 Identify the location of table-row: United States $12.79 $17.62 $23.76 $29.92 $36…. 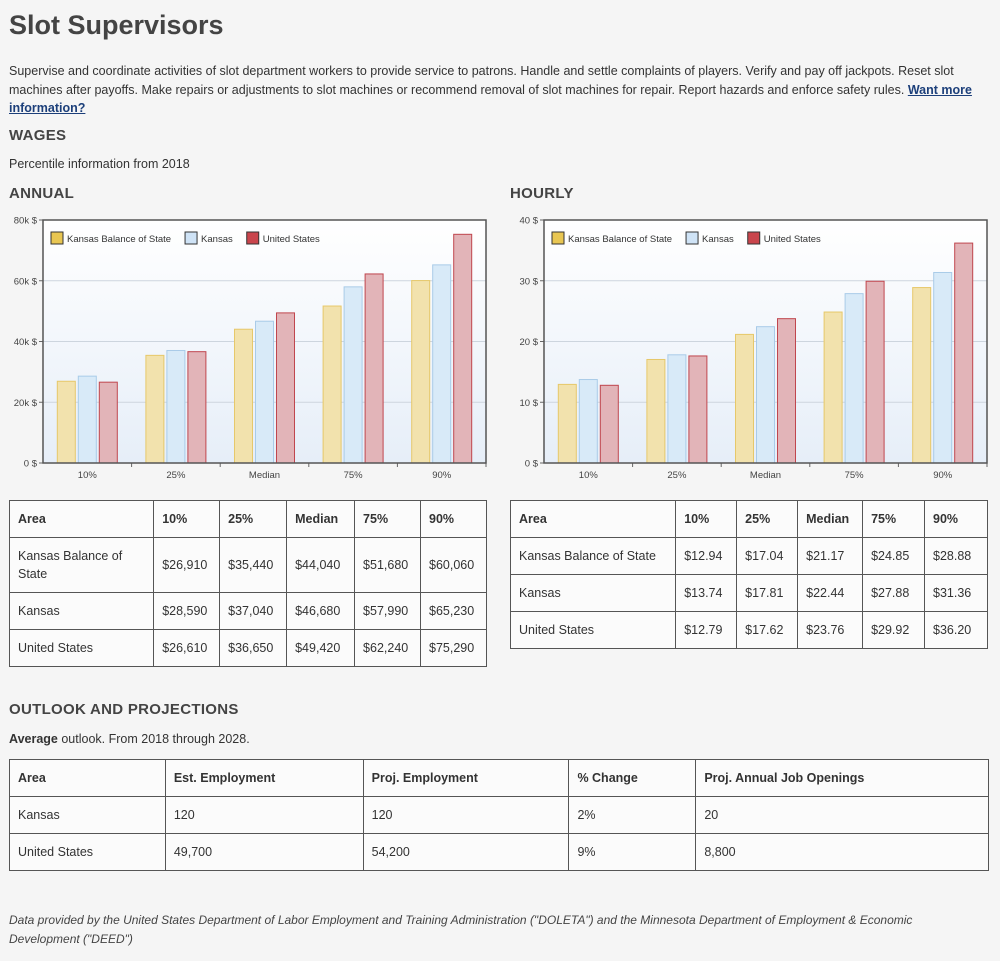
(748, 630).